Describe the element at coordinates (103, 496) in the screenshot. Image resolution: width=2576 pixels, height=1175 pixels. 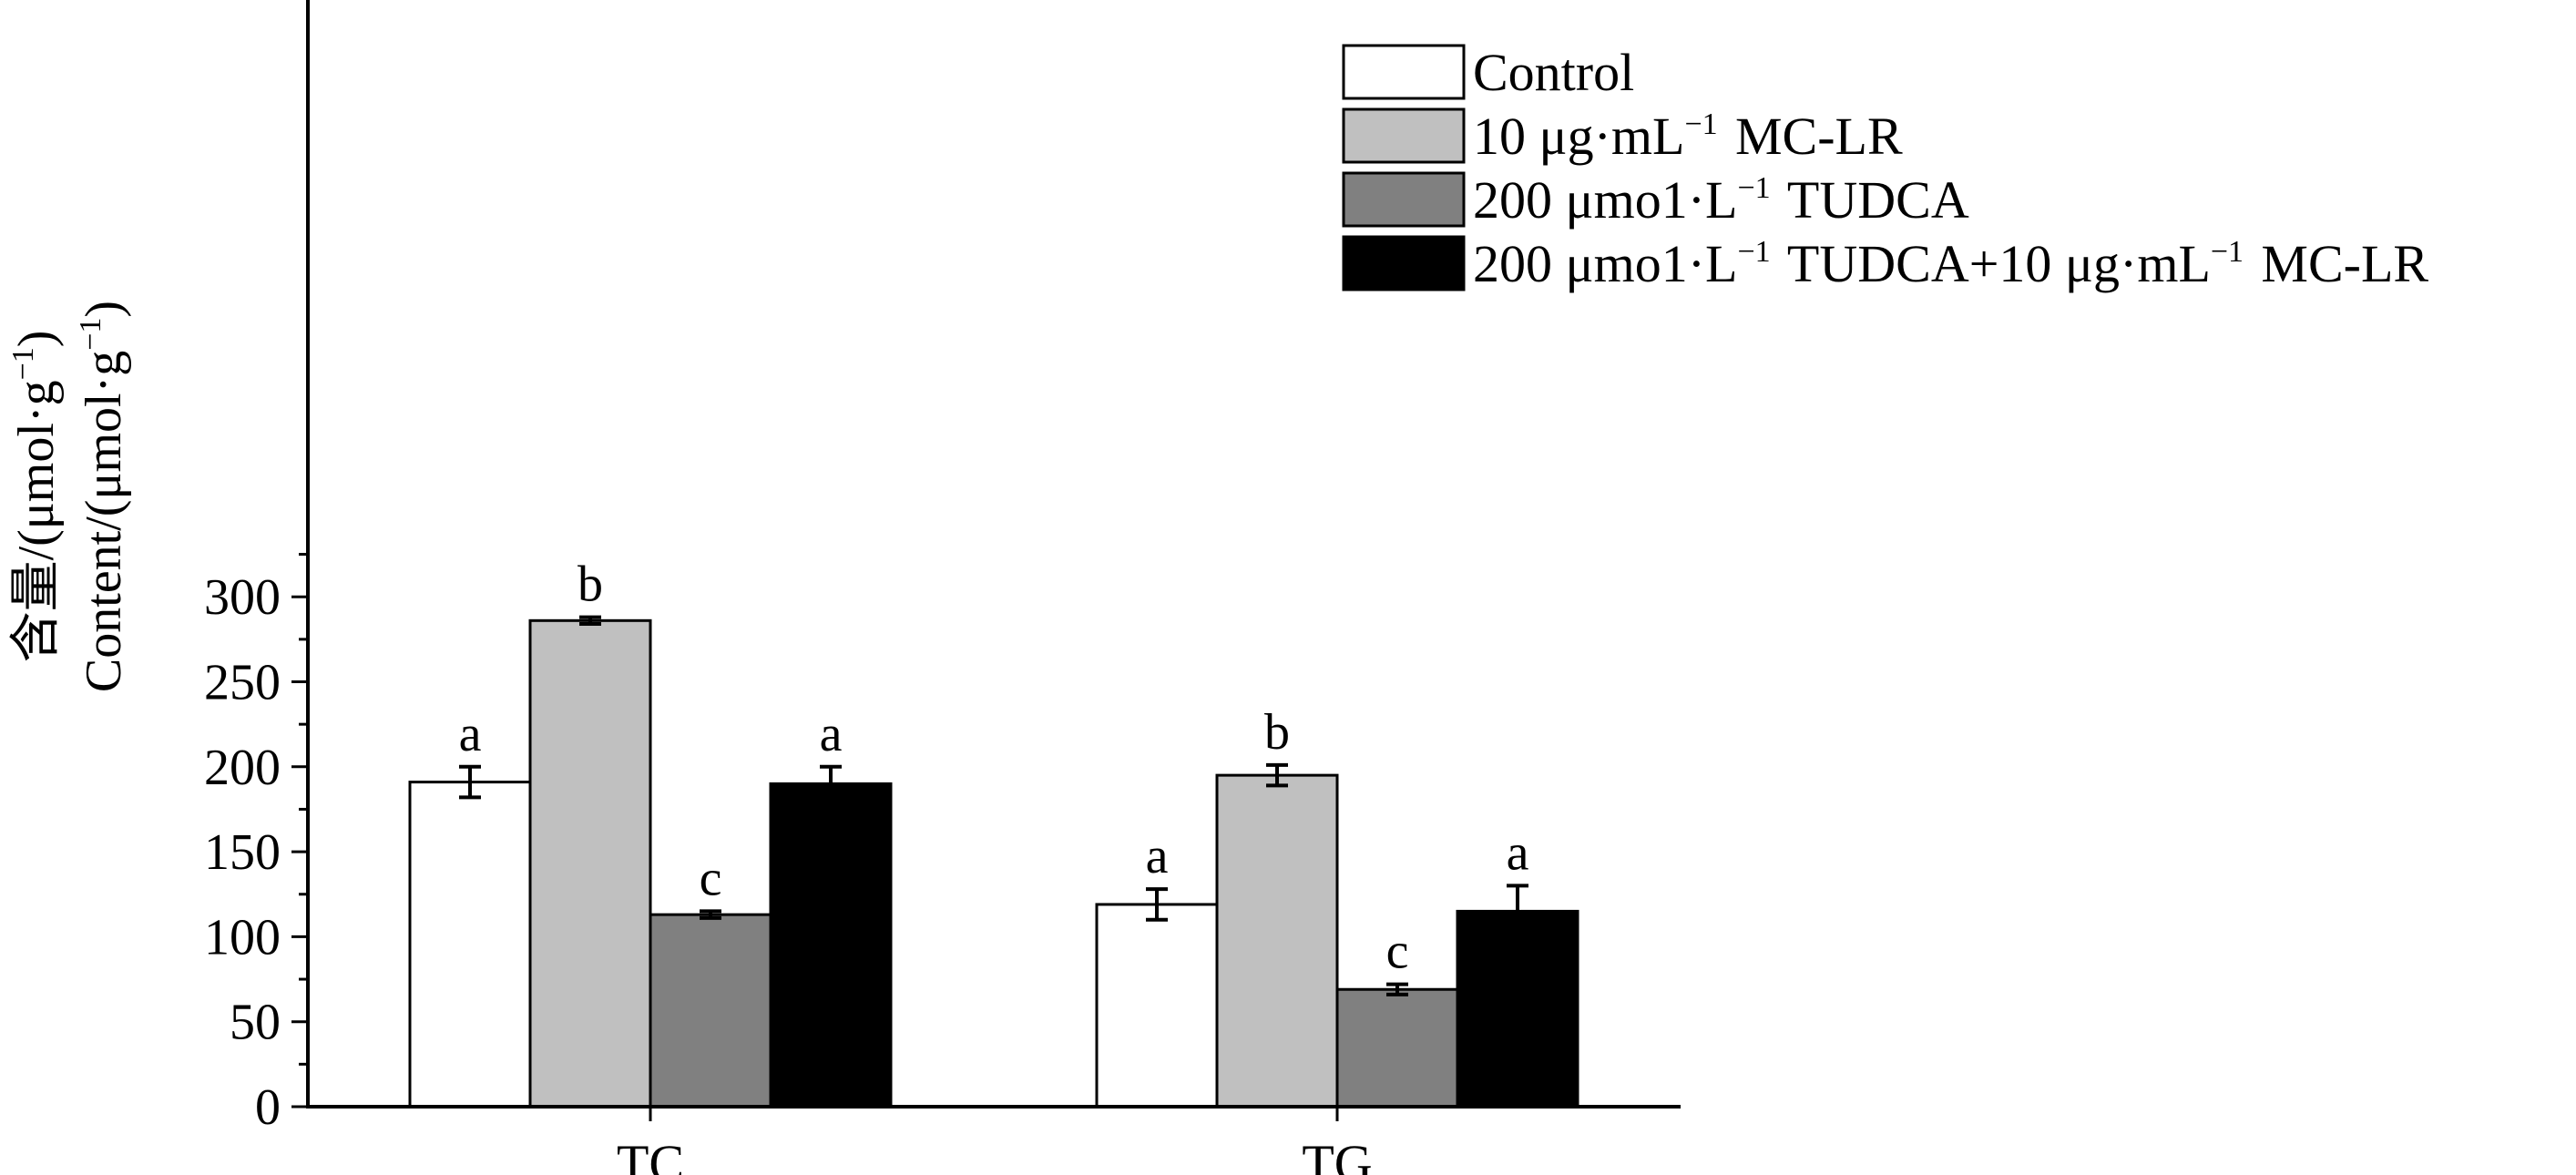
I see `y-axis-label-line-english: Content/(μmol·g−1)` at that location.